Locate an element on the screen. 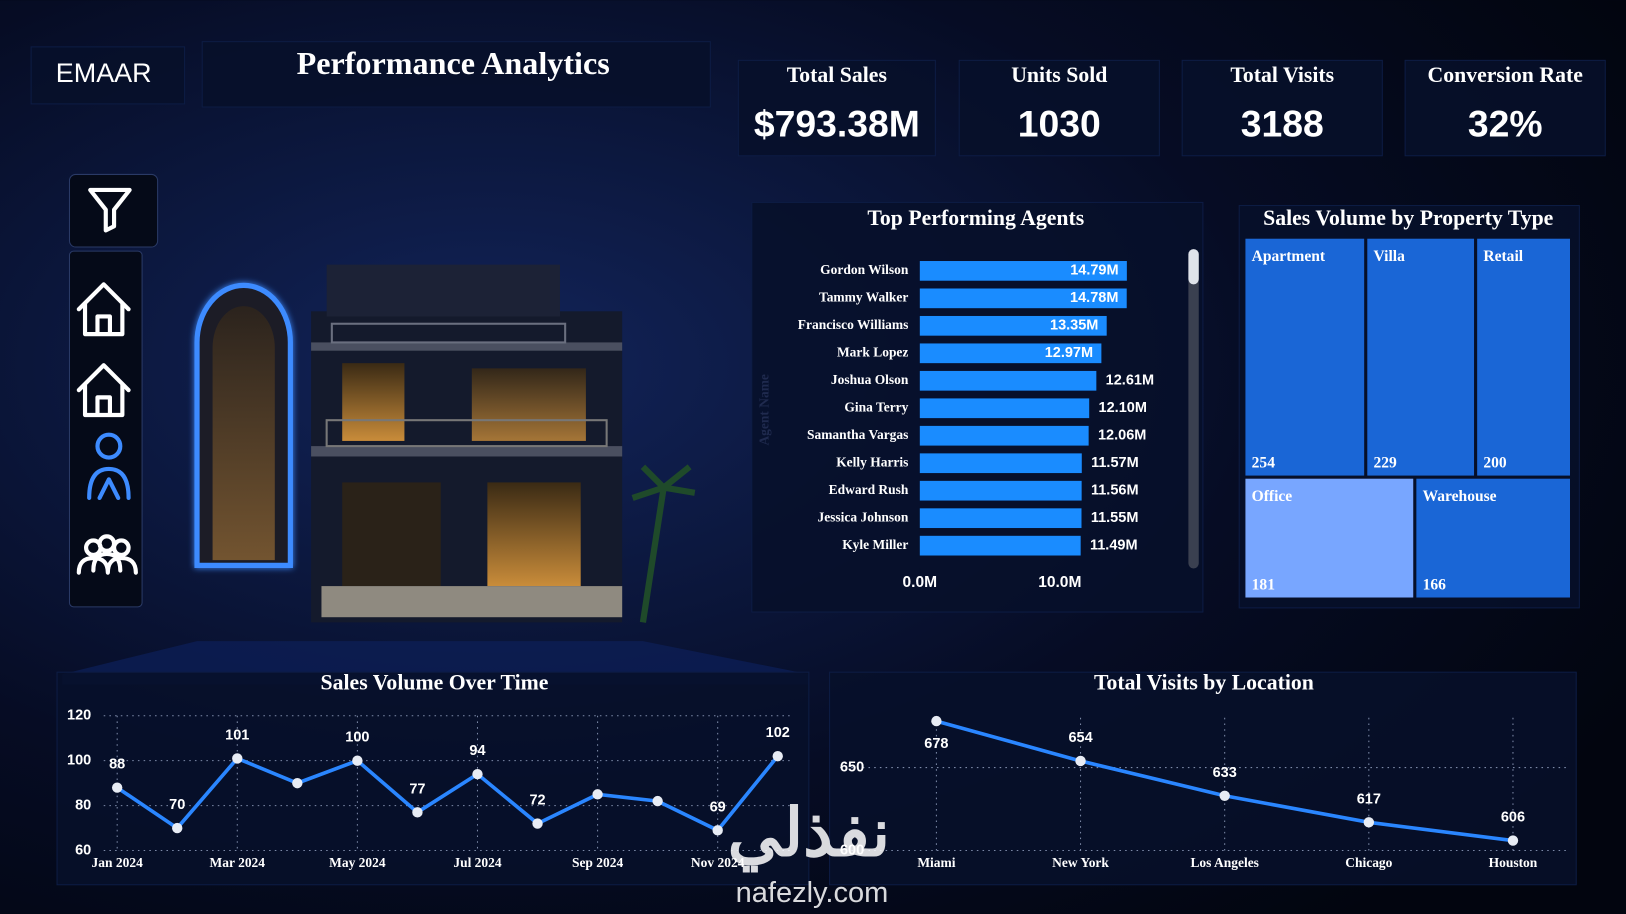 The width and height of the screenshot is (1626, 914). chart-title: Total Visits by Location is located at coordinates (1204, 683).